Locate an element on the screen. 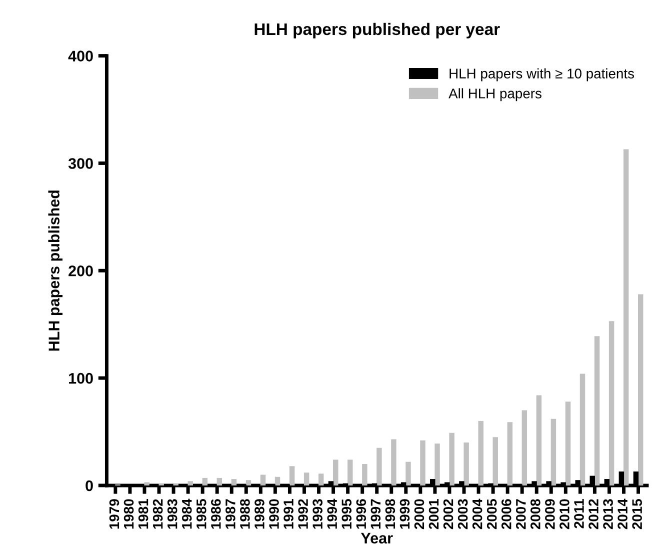 The width and height of the screenshot is (667, 558). y-tick-label: 200 is located at coordinates (80, 271).